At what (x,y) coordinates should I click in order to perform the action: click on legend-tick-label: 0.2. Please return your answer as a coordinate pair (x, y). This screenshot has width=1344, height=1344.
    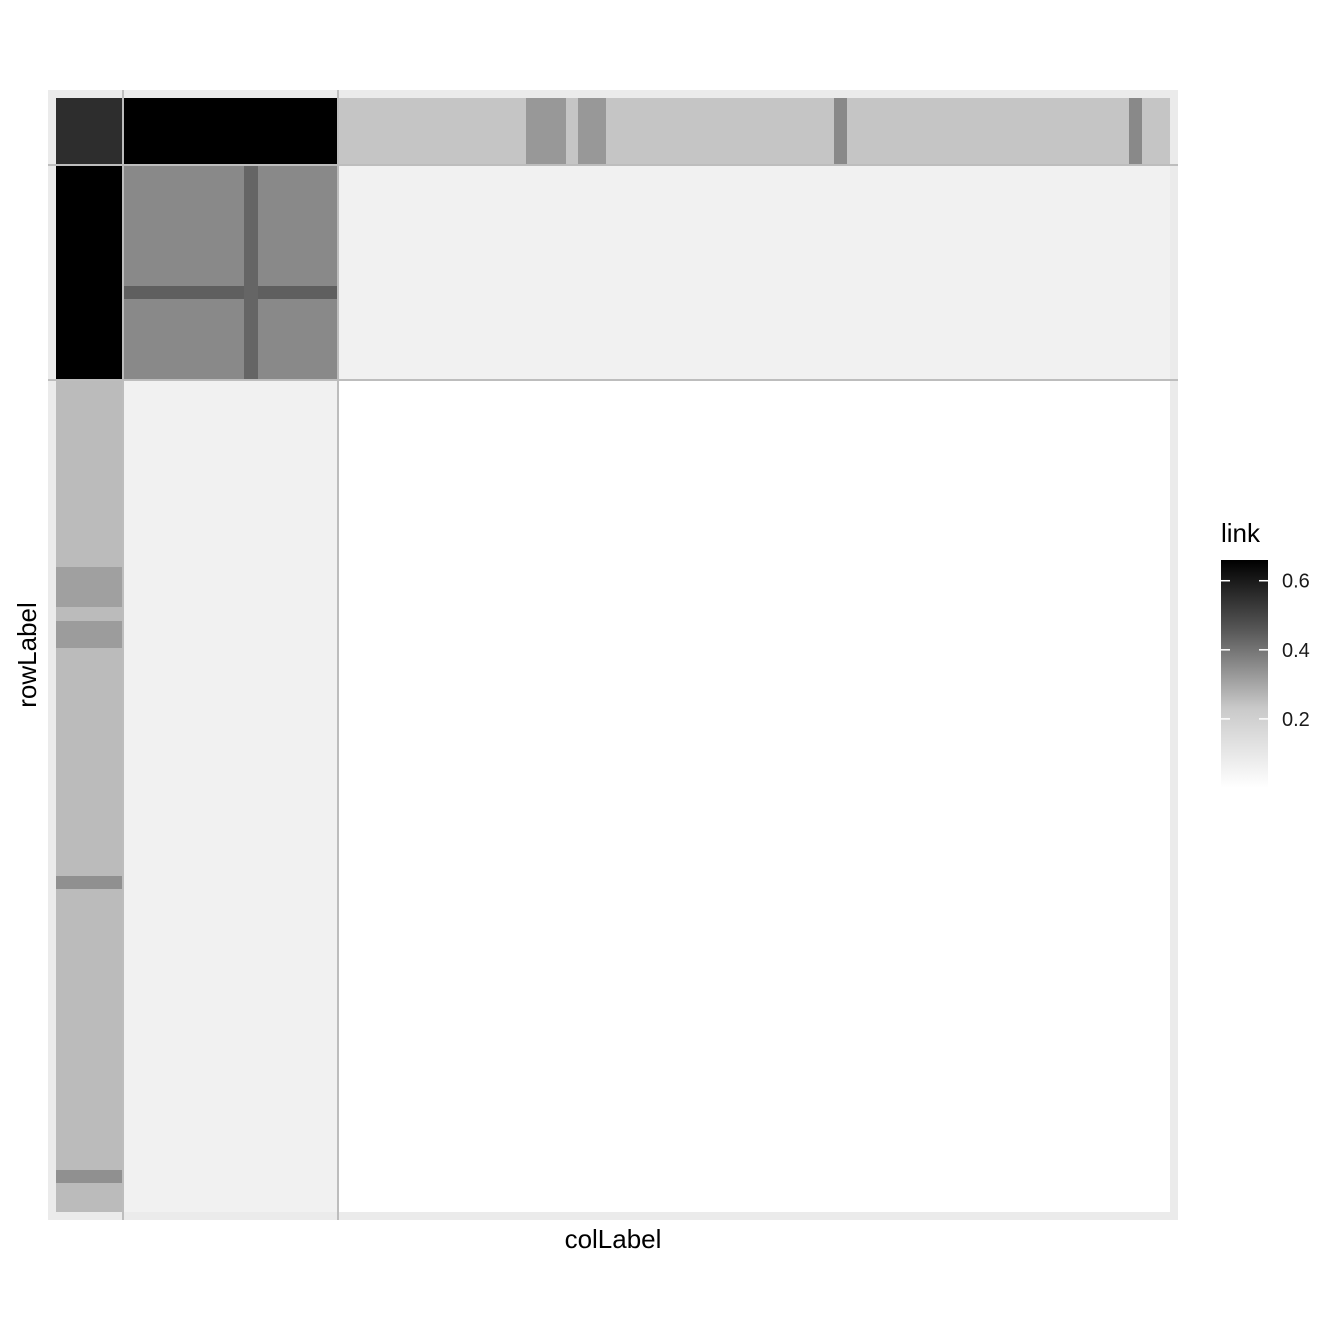
    Looking at the image, I should click on (1296, 720).